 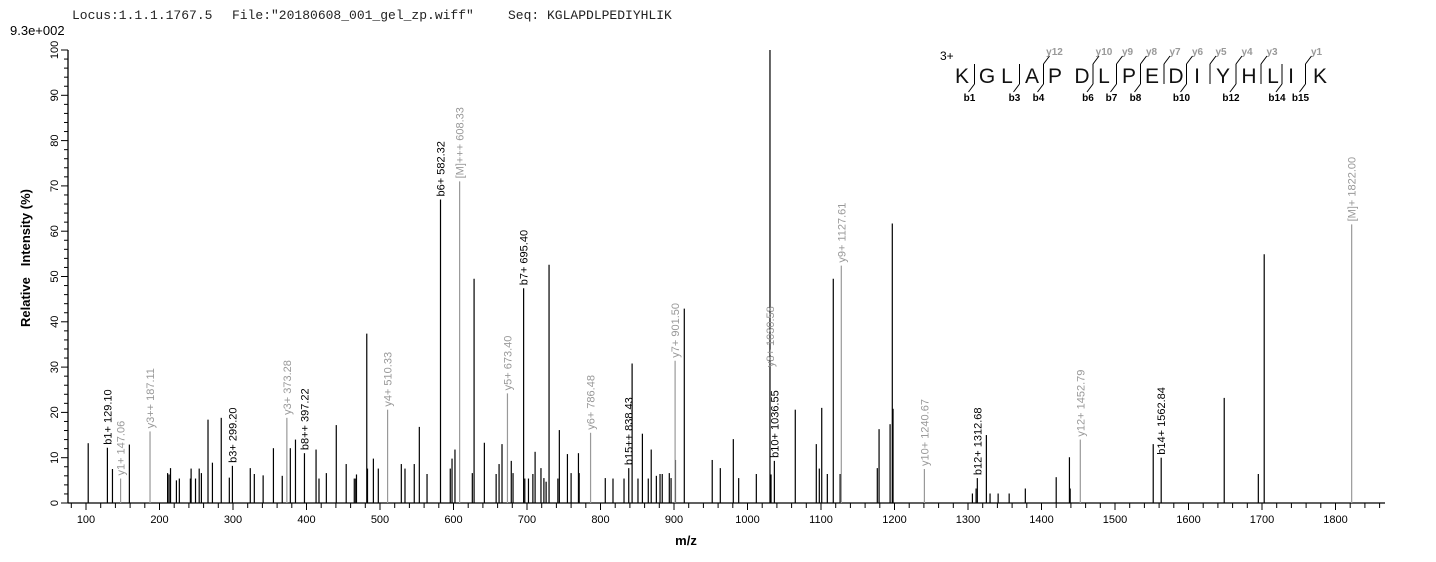 I want to click on x-tick-label: 900, so click(x=674, y=520).